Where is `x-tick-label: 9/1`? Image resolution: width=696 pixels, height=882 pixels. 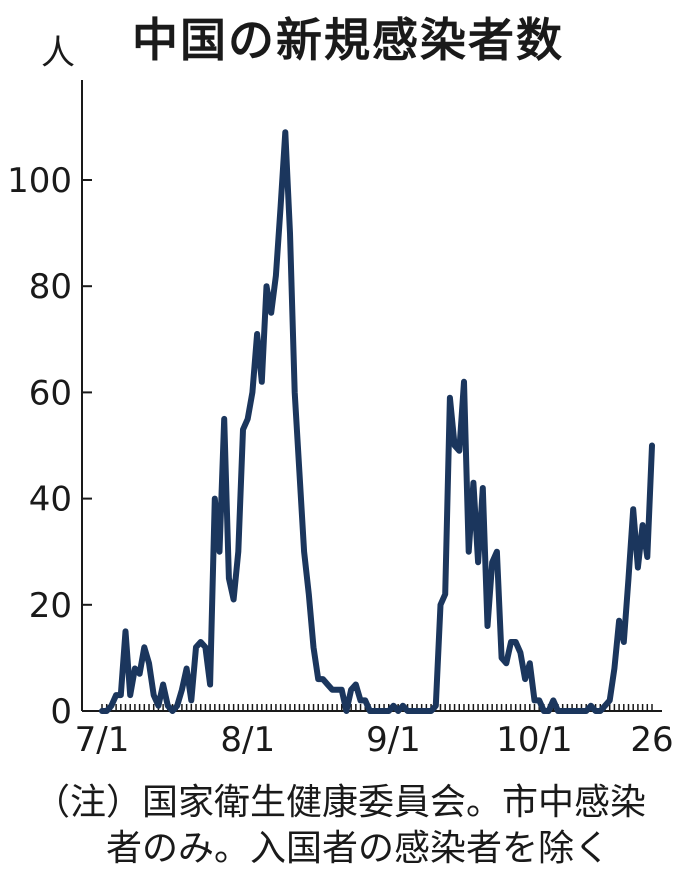 x-tick-label: 9/1 is located at coordinates (393, 740).